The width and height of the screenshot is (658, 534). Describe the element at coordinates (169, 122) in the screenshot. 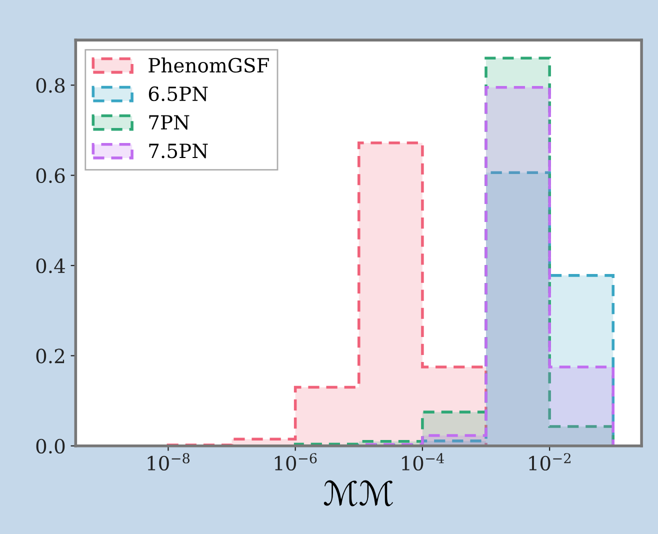

I see `legend-label: 7PN` at that location.